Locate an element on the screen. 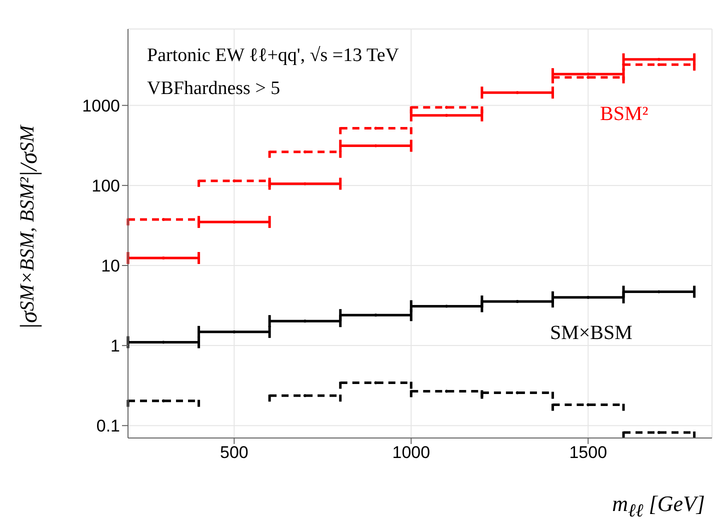 This screenshot has height=523, width=723. annotation: BSM² is located at coordinates (624, 114).